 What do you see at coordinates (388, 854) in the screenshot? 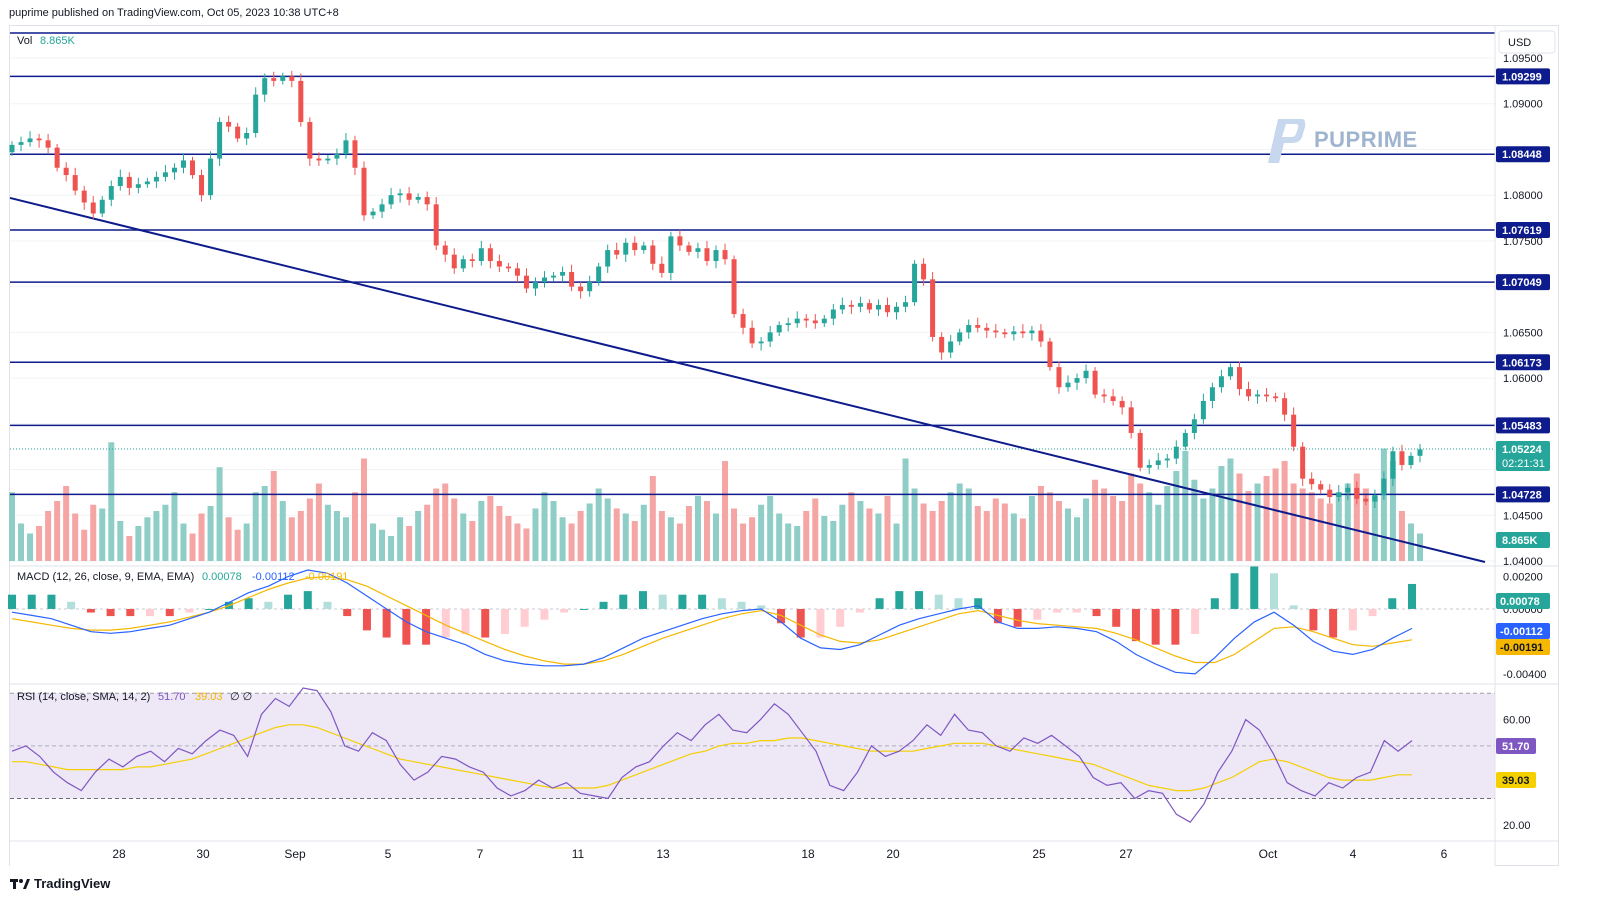
I see `time-axis-label: 5` at bounding box center [388, 854].